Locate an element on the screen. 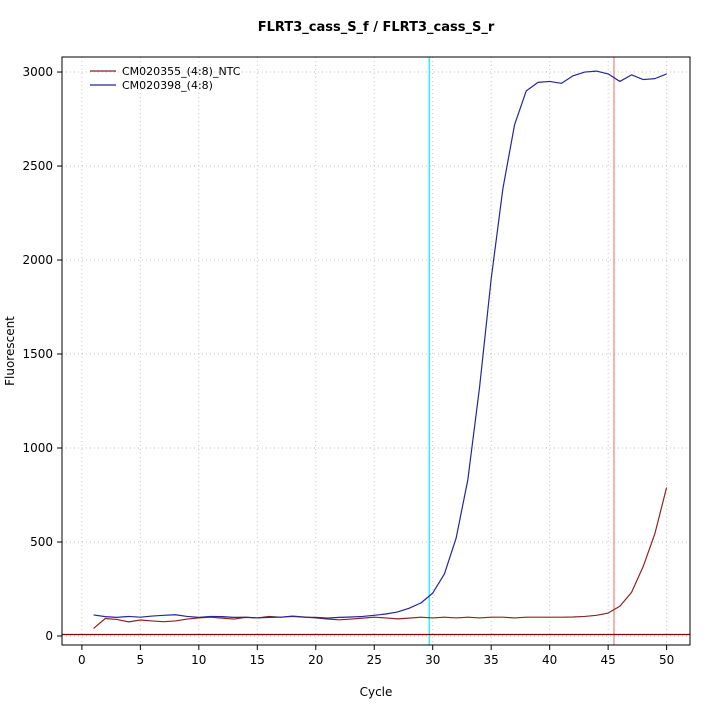  x-tick-label: 10 is located at coordinates (198, 660).